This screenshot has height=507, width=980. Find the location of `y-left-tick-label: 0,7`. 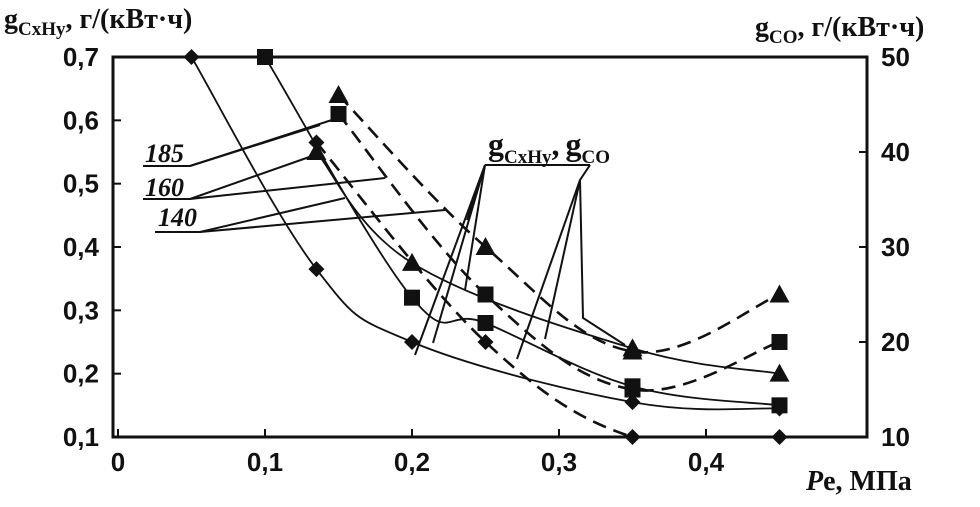

y-left-tick-label: 0,7 is located at coordinates (81, 57).